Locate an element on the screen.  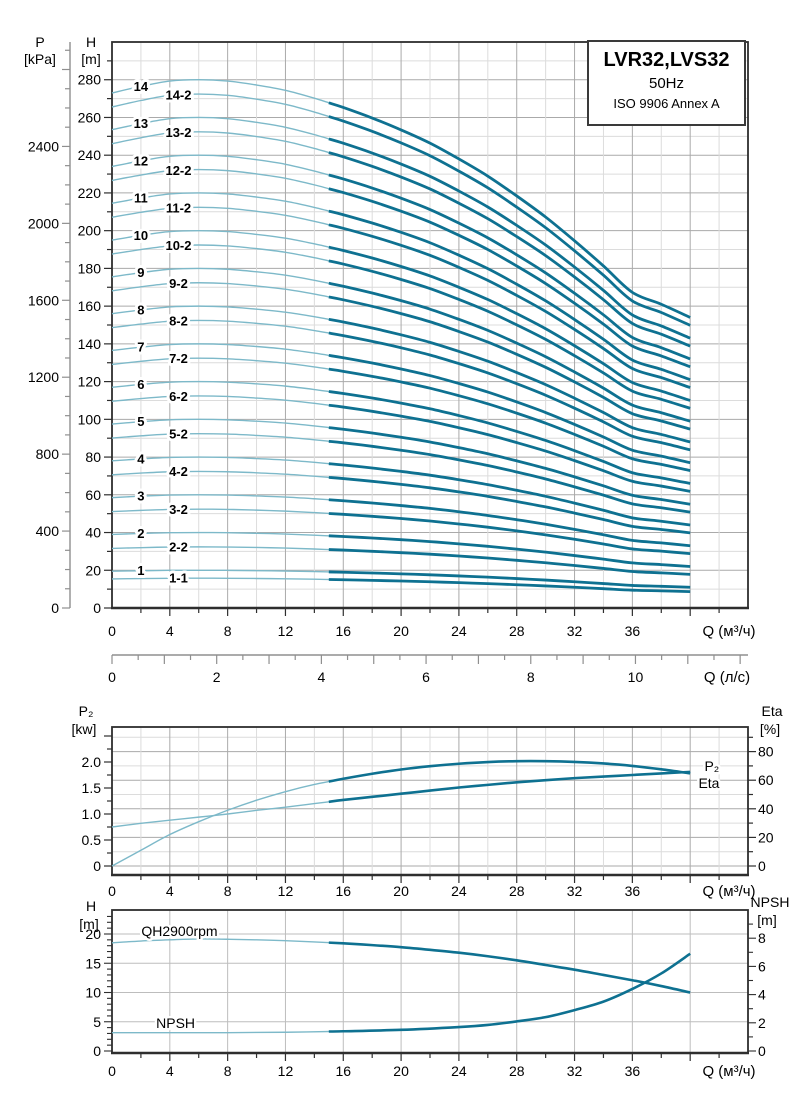
h-axis-unit: [m] is located at coordinates (90, 59).